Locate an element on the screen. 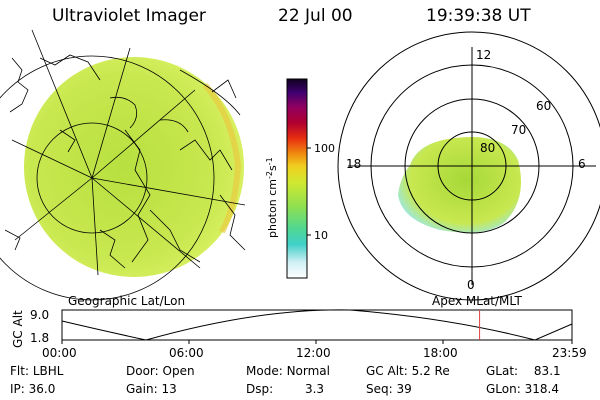 The height and width of the screenshot is (400, 600). info-ip: IP: 36.0 is located at coordinates (33, 389).